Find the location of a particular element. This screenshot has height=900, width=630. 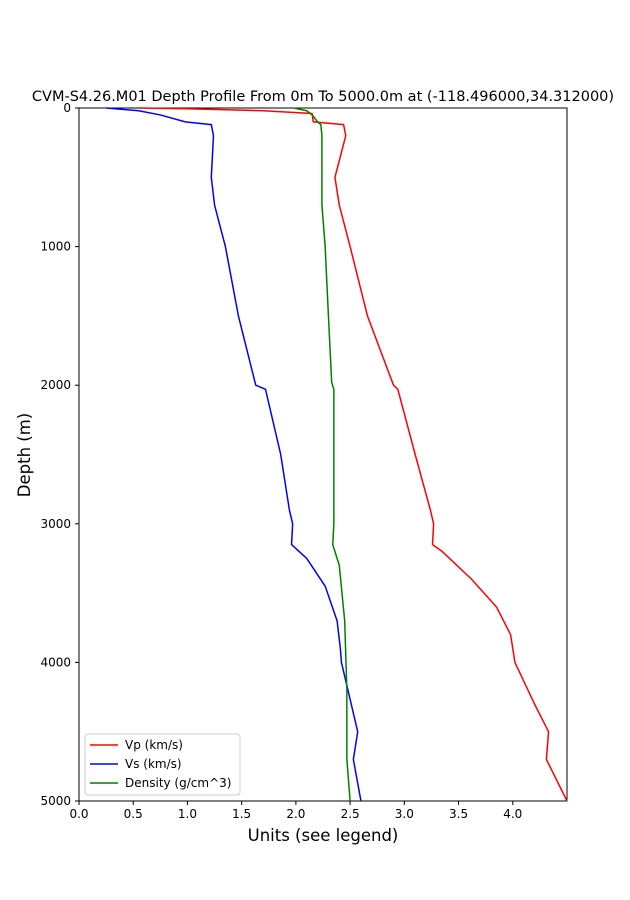

x-tick-label: 2.0 is located at coordinates (295, 814).